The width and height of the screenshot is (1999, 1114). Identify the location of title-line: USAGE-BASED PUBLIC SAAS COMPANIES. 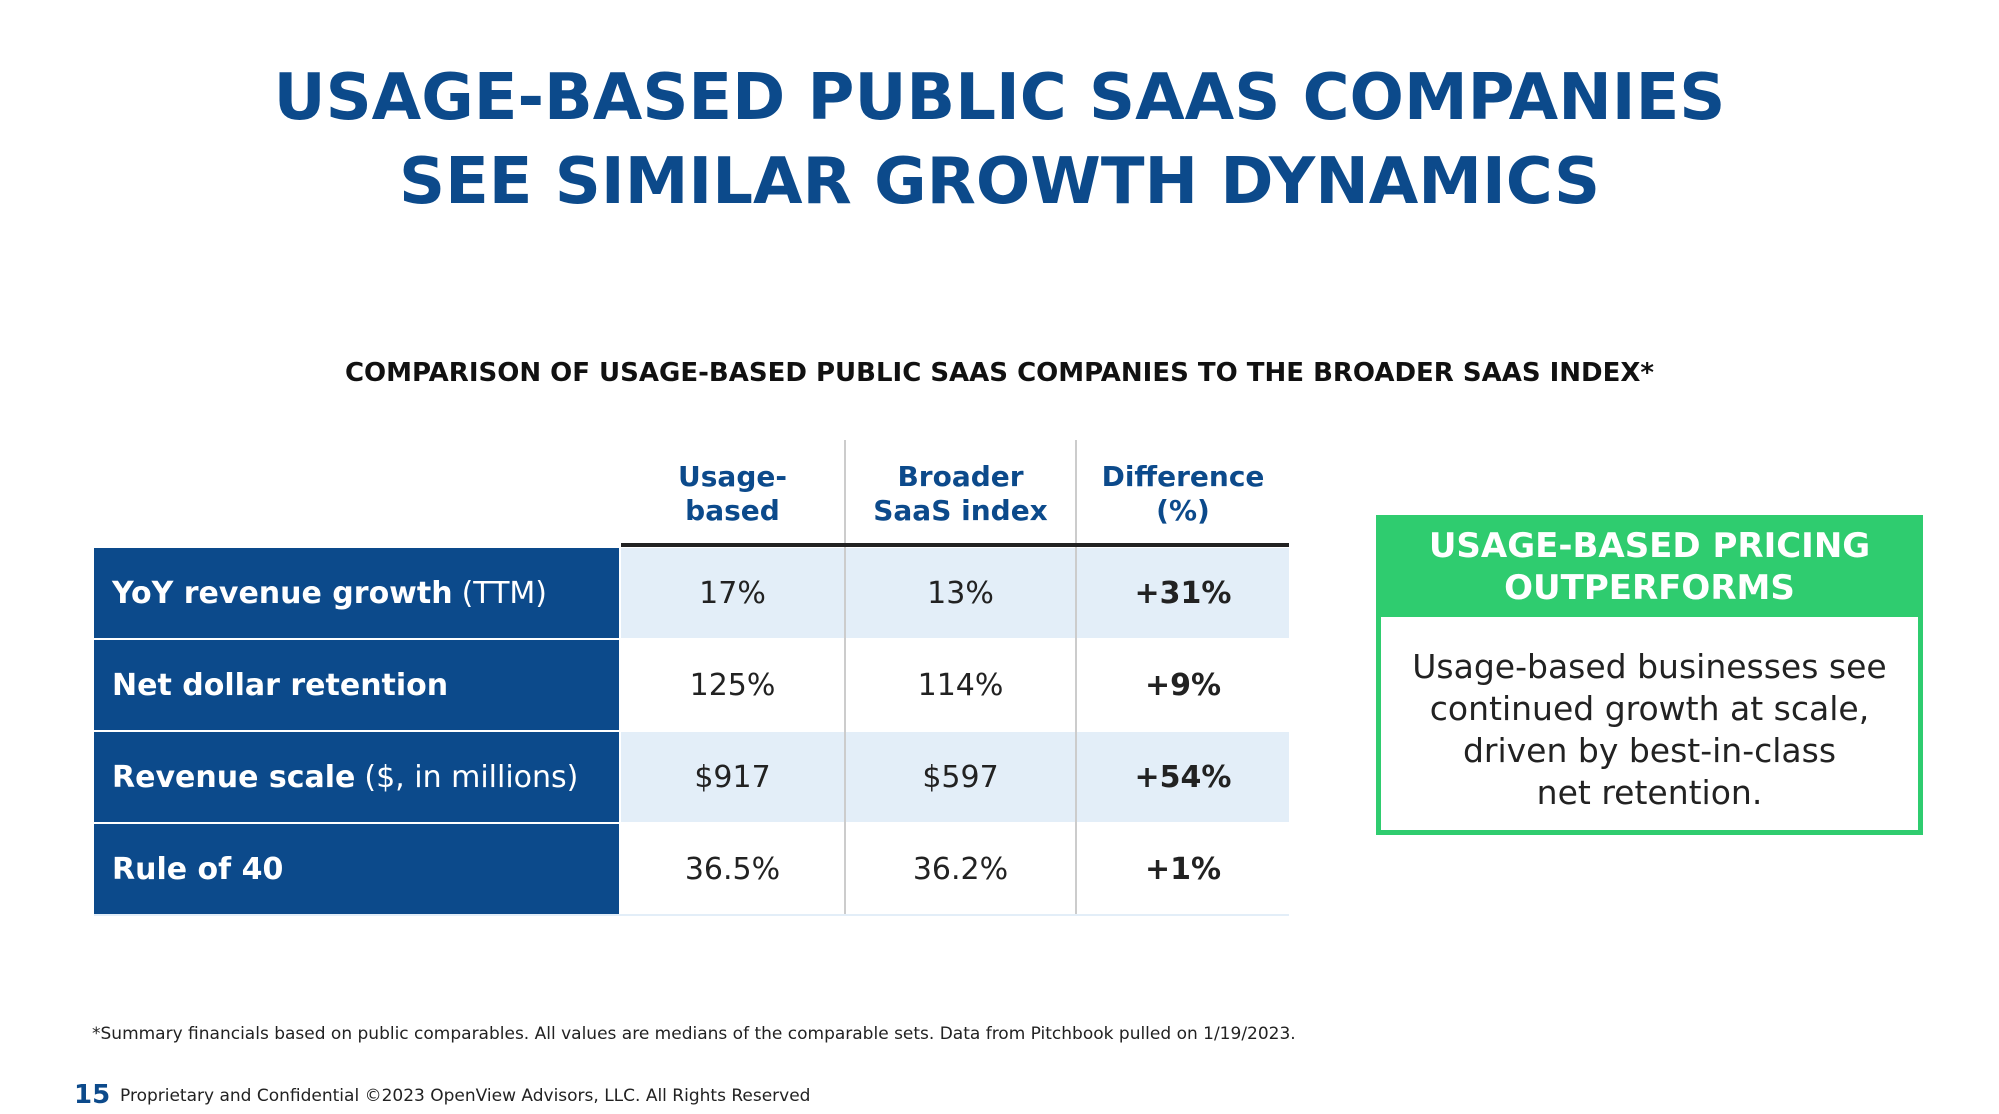
(999, 98).